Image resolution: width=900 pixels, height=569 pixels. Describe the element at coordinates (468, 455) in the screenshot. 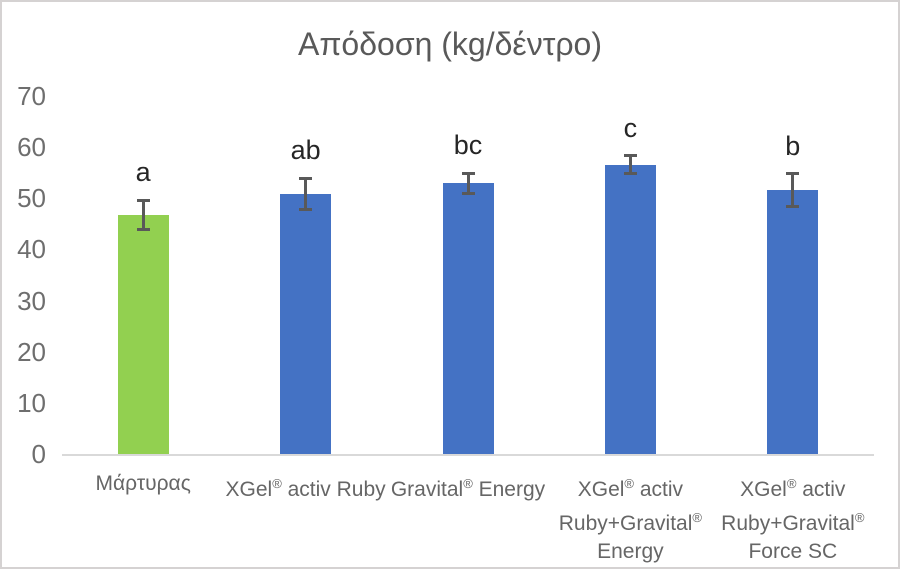

I see `x-axis-line` at that location.